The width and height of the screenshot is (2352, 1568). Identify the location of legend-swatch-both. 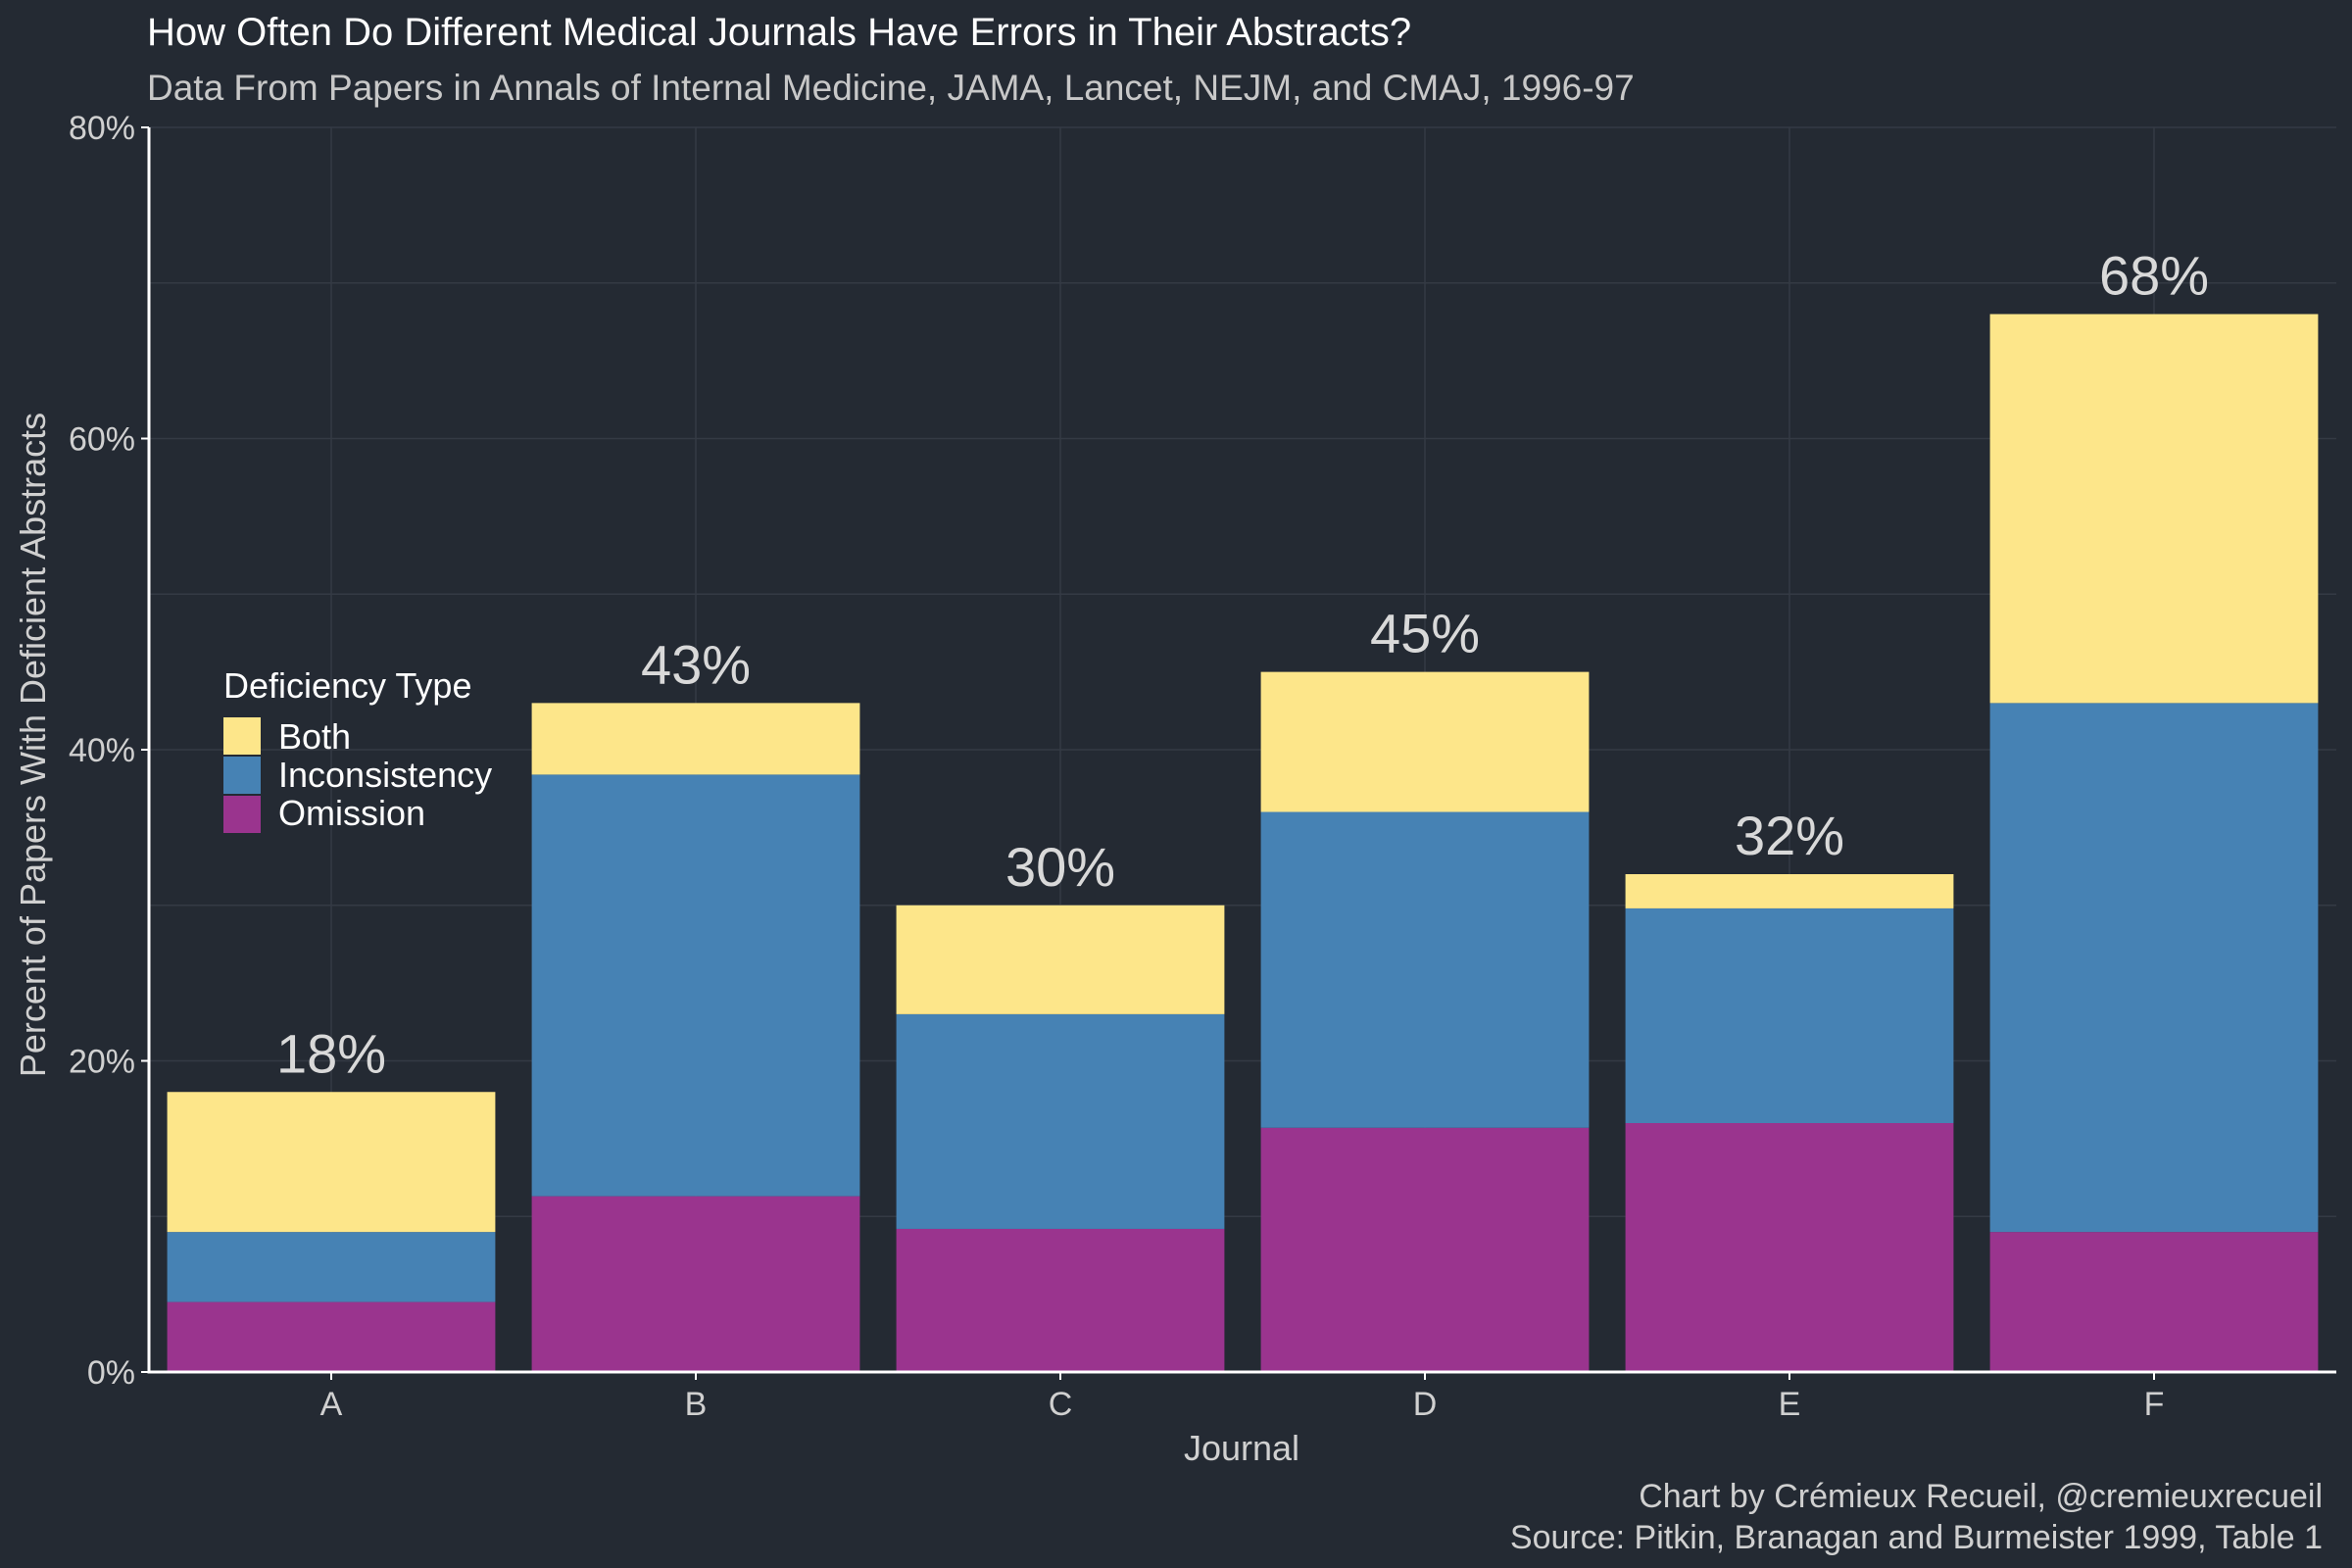
(242, 736).